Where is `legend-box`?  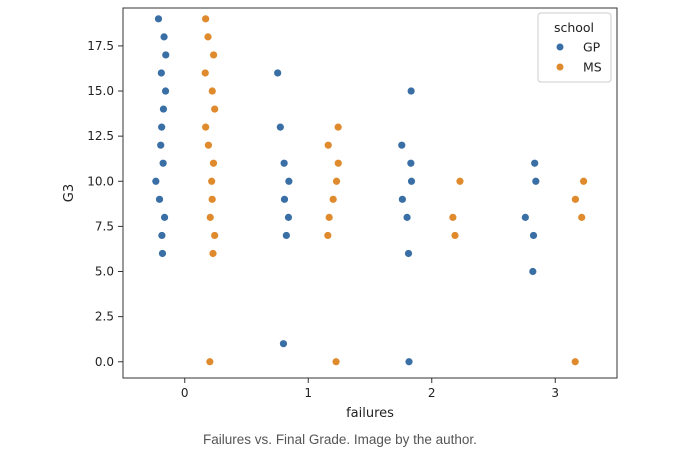
legend-box is located at coordinates (574, 47).